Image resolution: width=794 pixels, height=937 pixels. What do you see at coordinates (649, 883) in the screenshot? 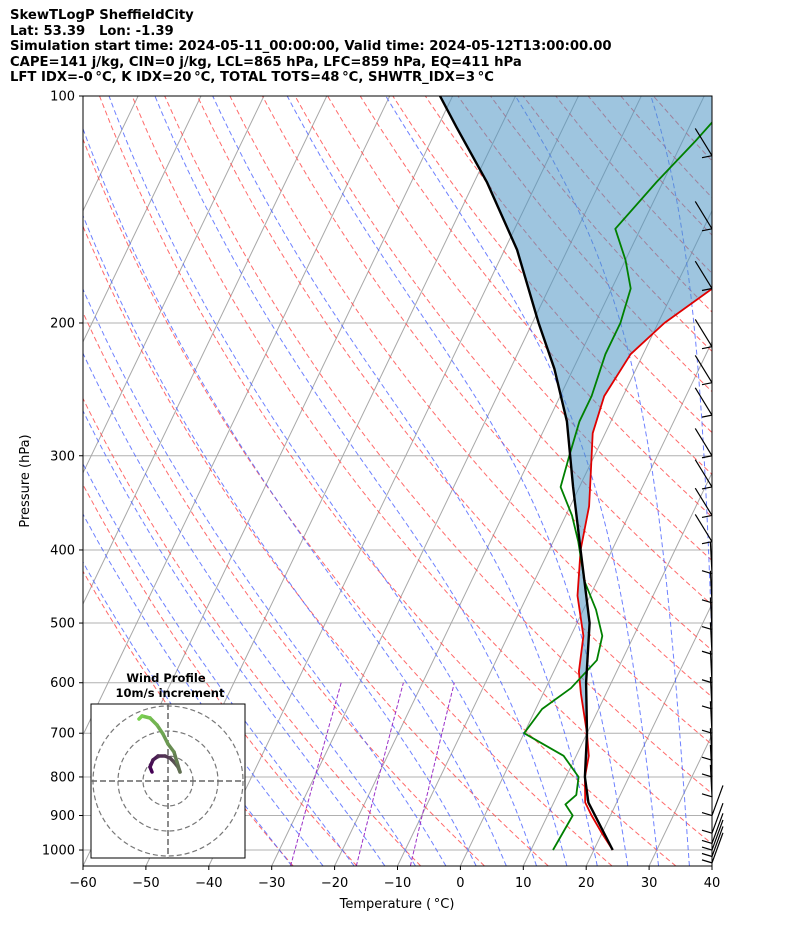
I see `x-tick-label: 30` at bounding box center [649, 883].